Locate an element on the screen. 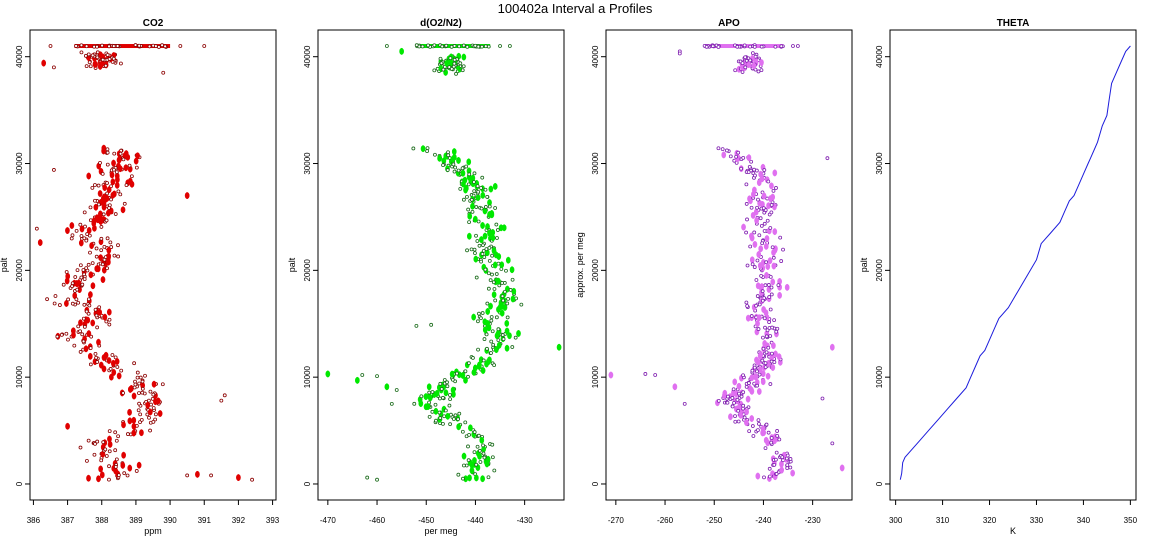 The width and height of the screenshot is (1150, 550). x-tick-label: -250 is located at coordinates (714, 520).